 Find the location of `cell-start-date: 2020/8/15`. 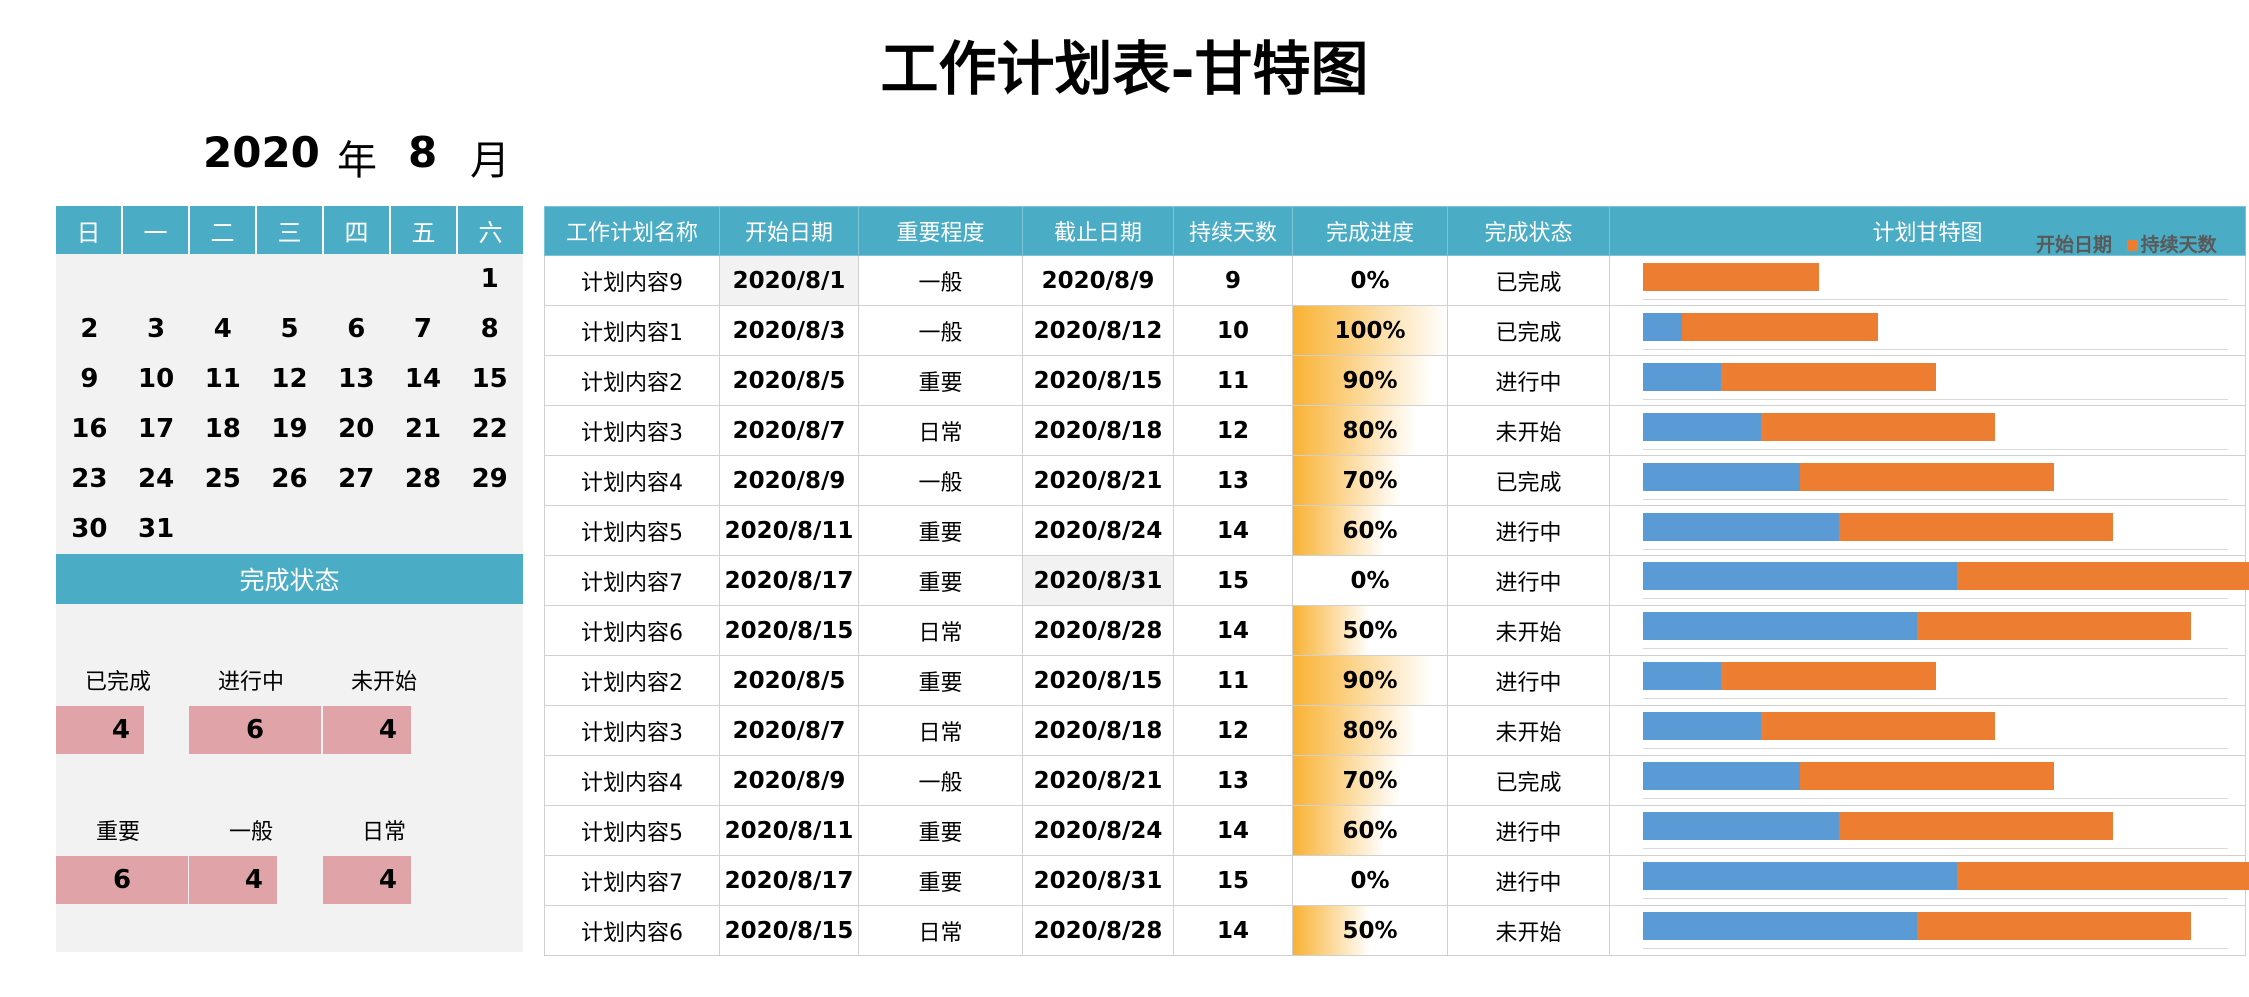

cell-start-date: 2020/8/15 is located at coordinates (789, 930).